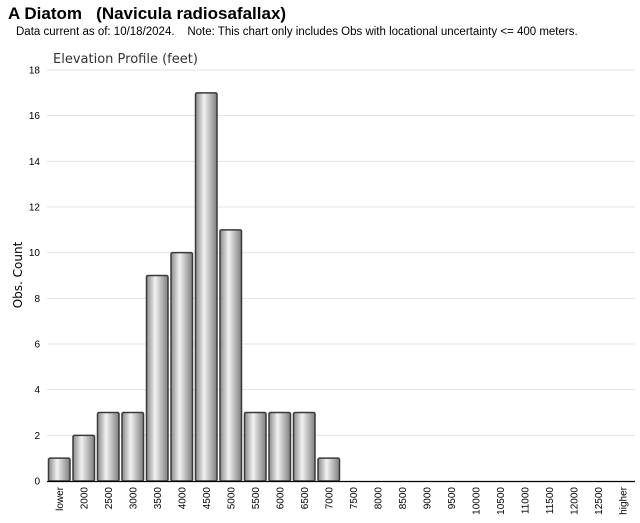 The image size is (640, 523). I want to click on x-tick-label: lower, so click(60, 498).